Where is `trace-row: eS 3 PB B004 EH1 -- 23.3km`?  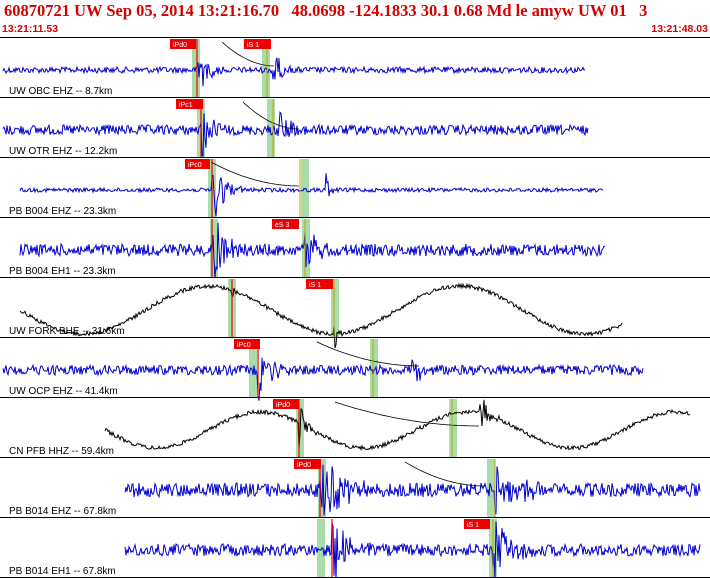
trace-row: eS 3 PB B004 EH1 -- 23.3km is located at coordinates (355, 248).